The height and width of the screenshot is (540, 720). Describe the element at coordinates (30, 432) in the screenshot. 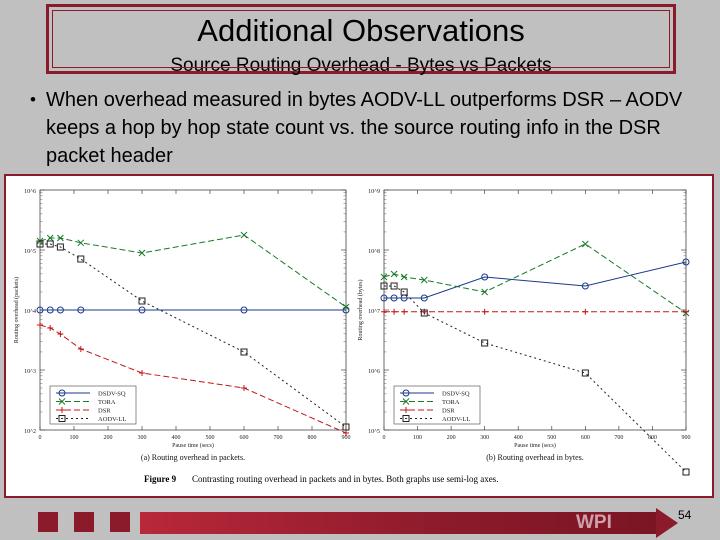

I see `y-tick-label: 10^2` at that location.